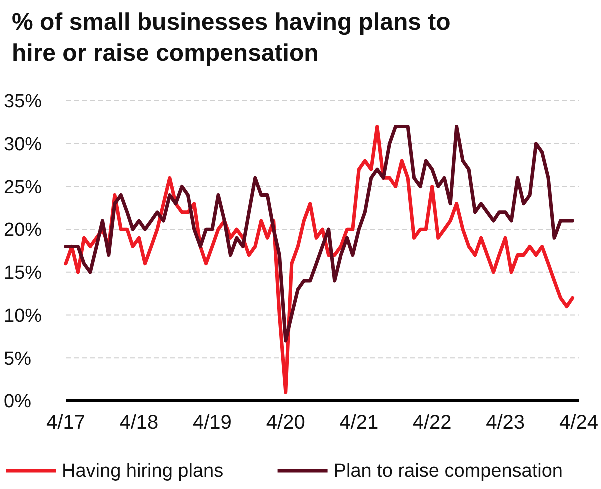  I want to click on x-tick-label: 4/21, so click(359, 423).